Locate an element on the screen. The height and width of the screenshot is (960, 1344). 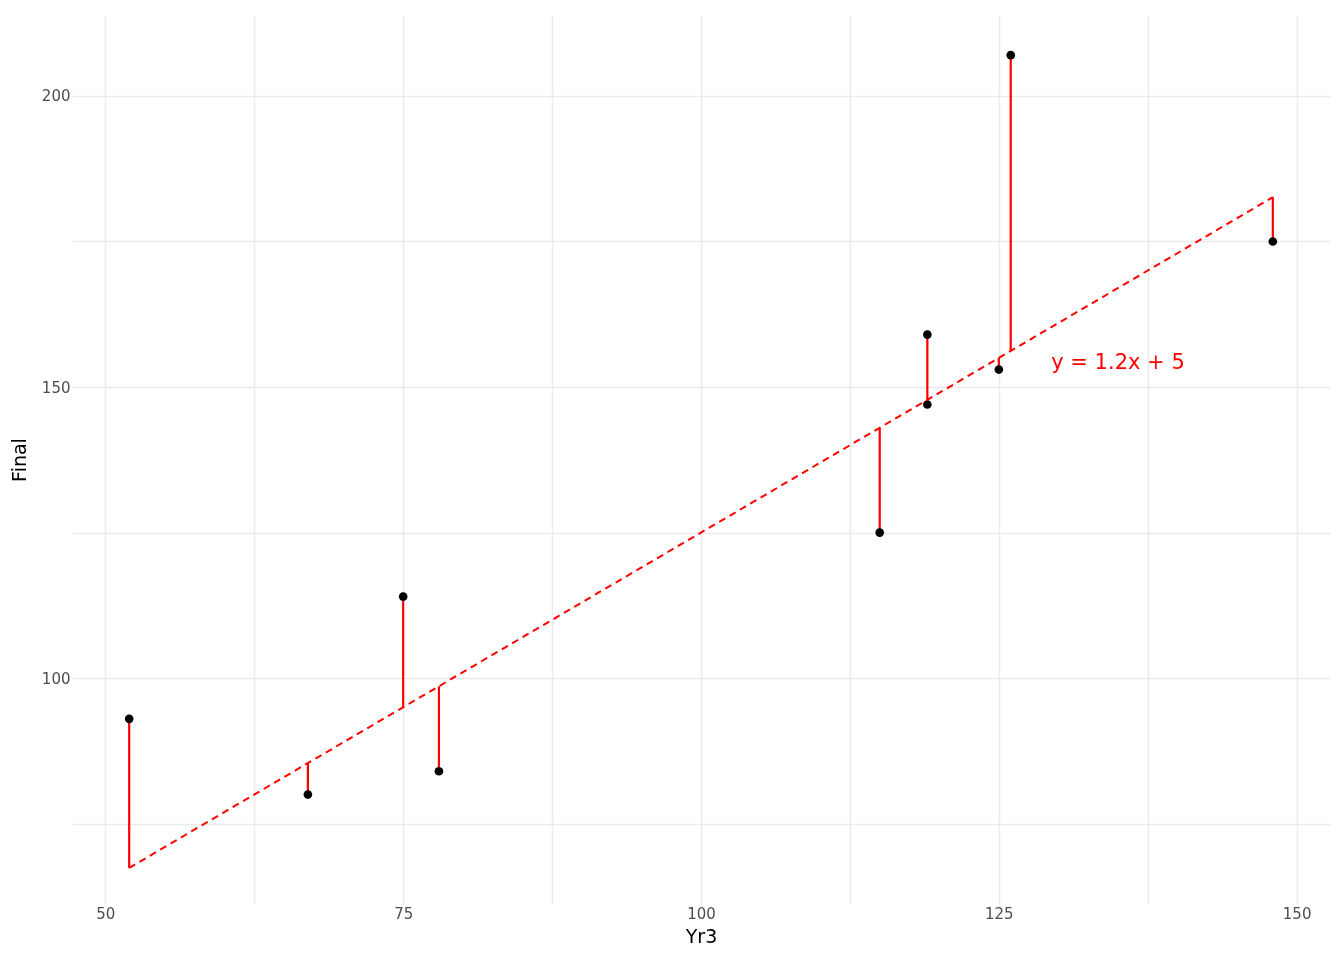
x-tick-label: 150 is located at coordinates (1297, 913).